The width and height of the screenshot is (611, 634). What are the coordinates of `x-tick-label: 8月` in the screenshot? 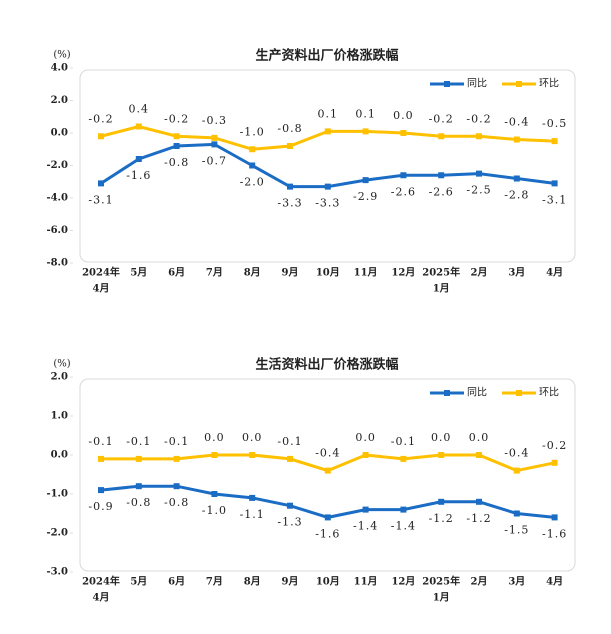 It's located at (252, 582).